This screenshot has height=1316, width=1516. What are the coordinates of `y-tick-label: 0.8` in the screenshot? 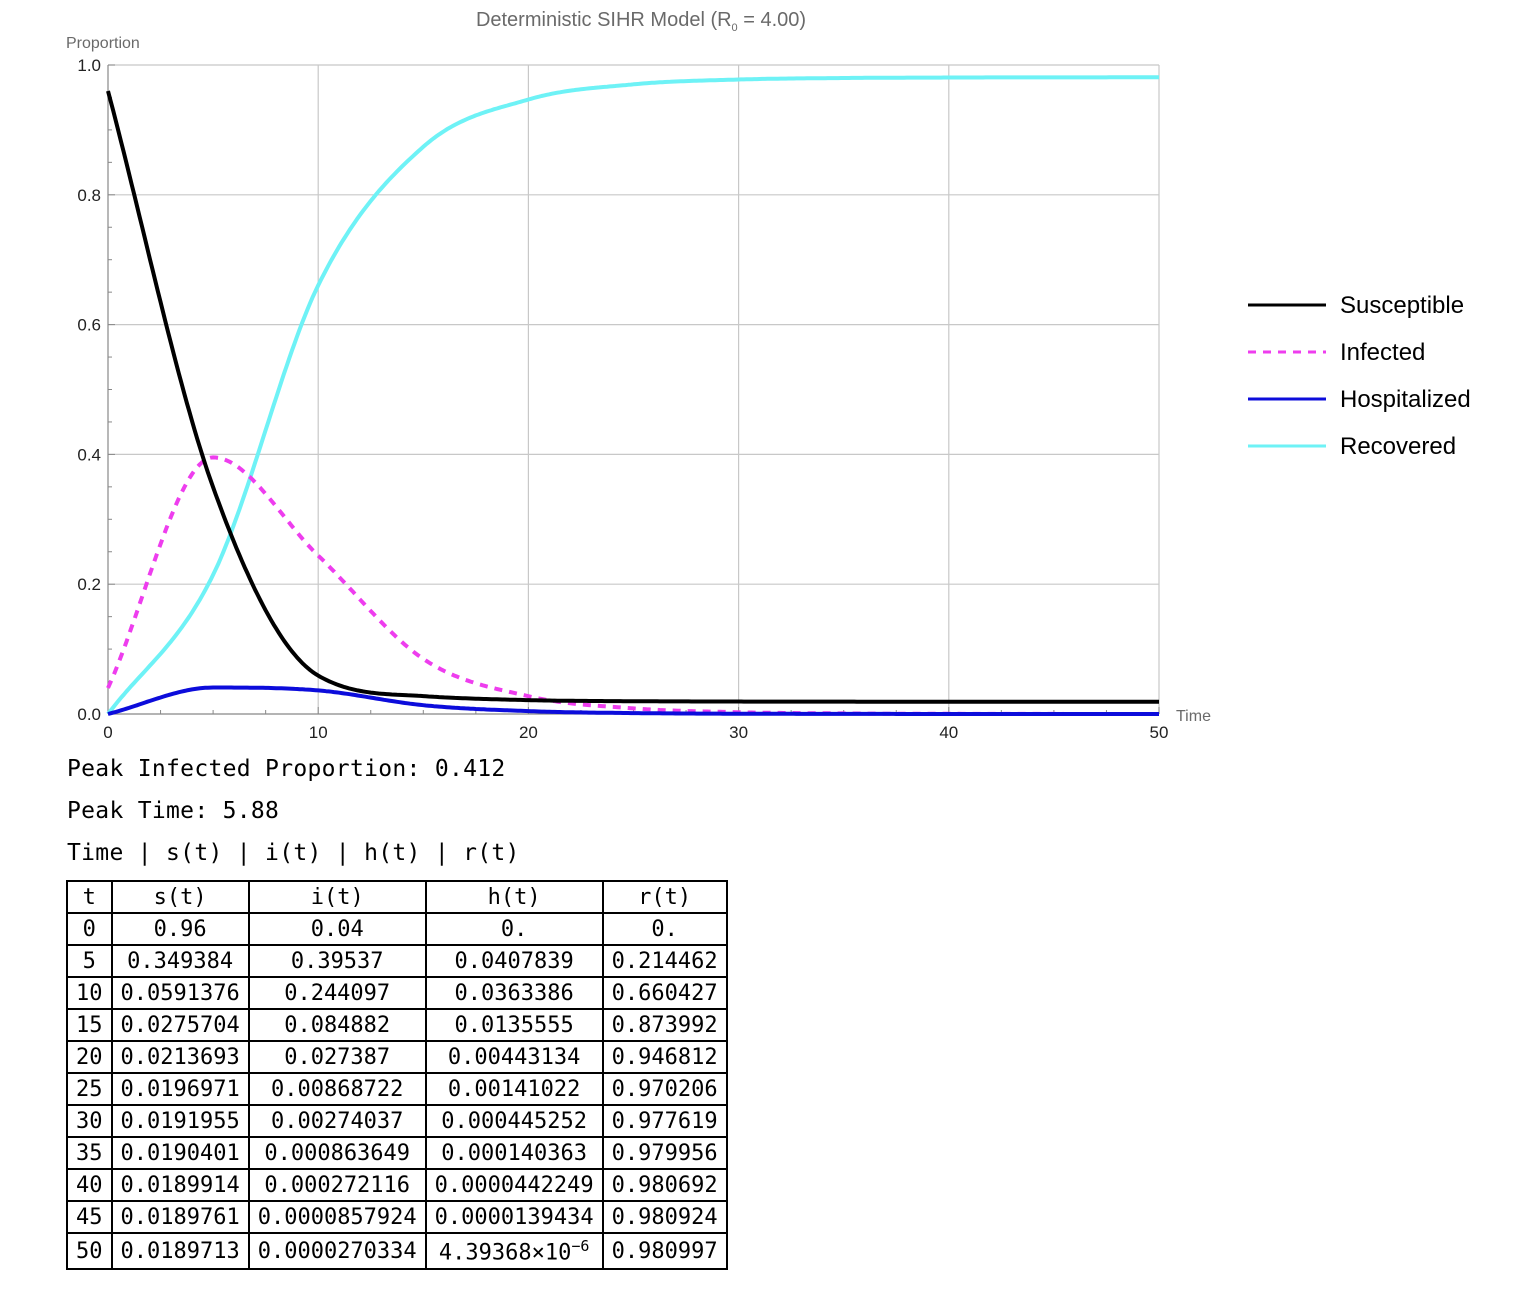 It's located at (89, 195).